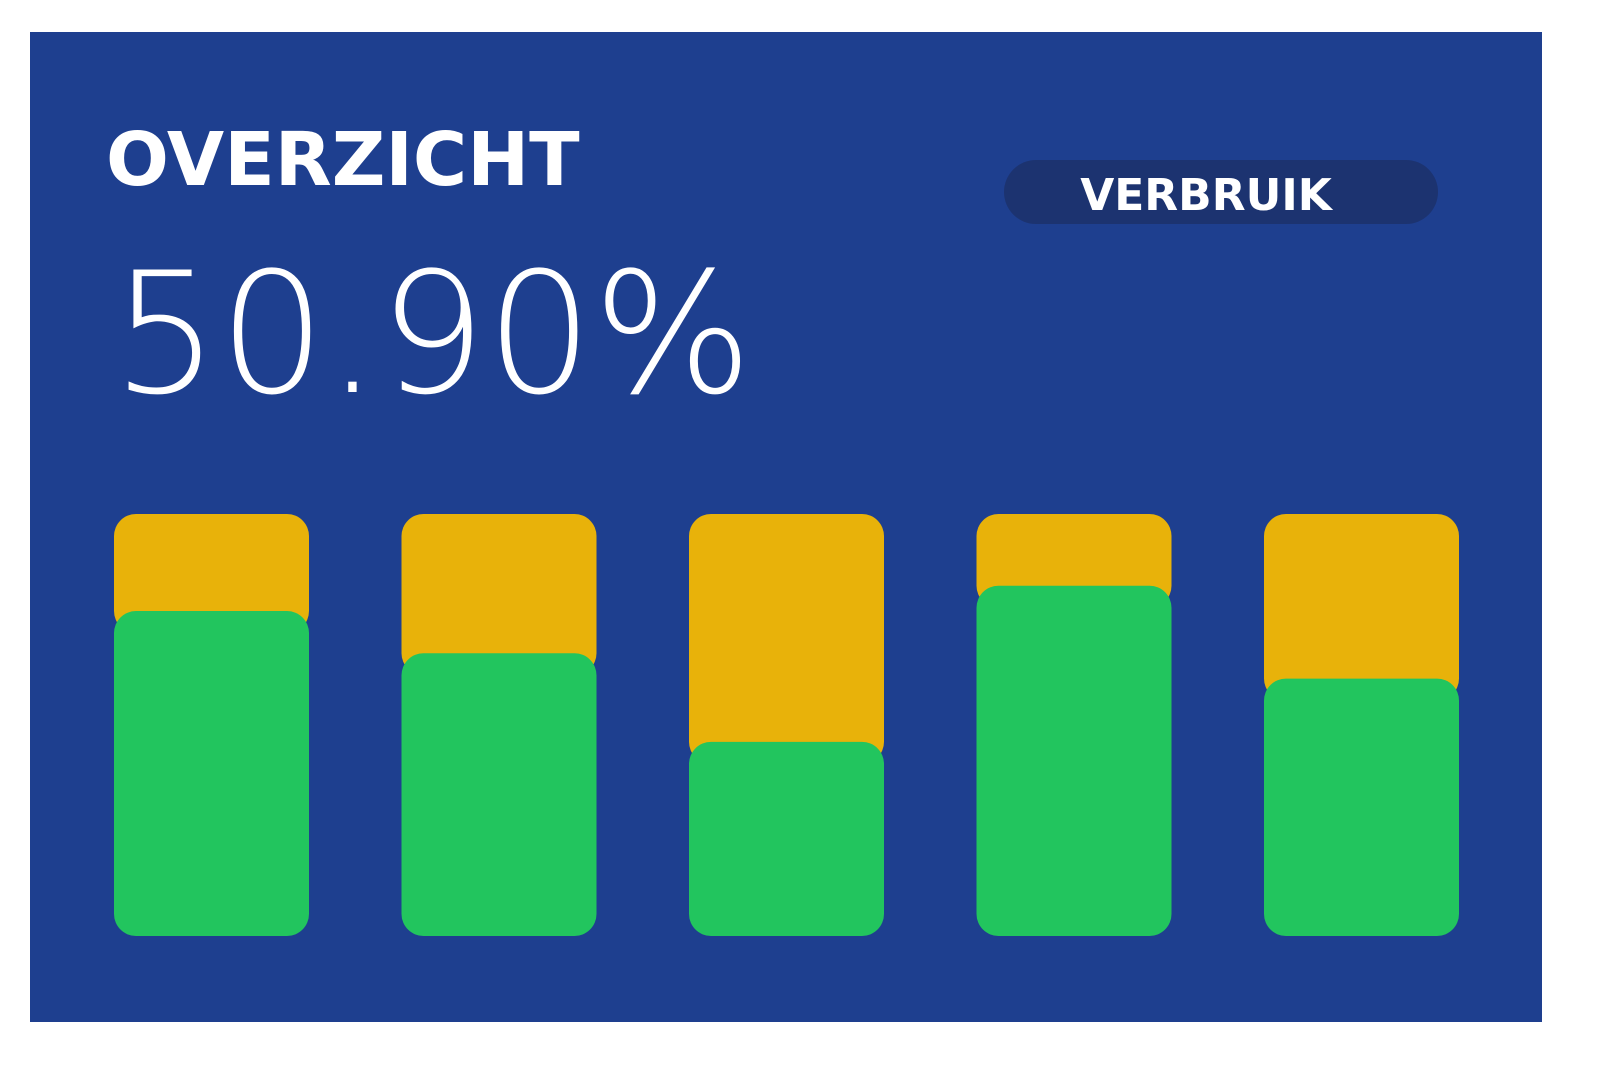 The width and height of the screenshot is (1600, 1066). Describe the element at coordinates (1207, 195) in the screenshot. I see `button-label: VERBRUIK` at that location.